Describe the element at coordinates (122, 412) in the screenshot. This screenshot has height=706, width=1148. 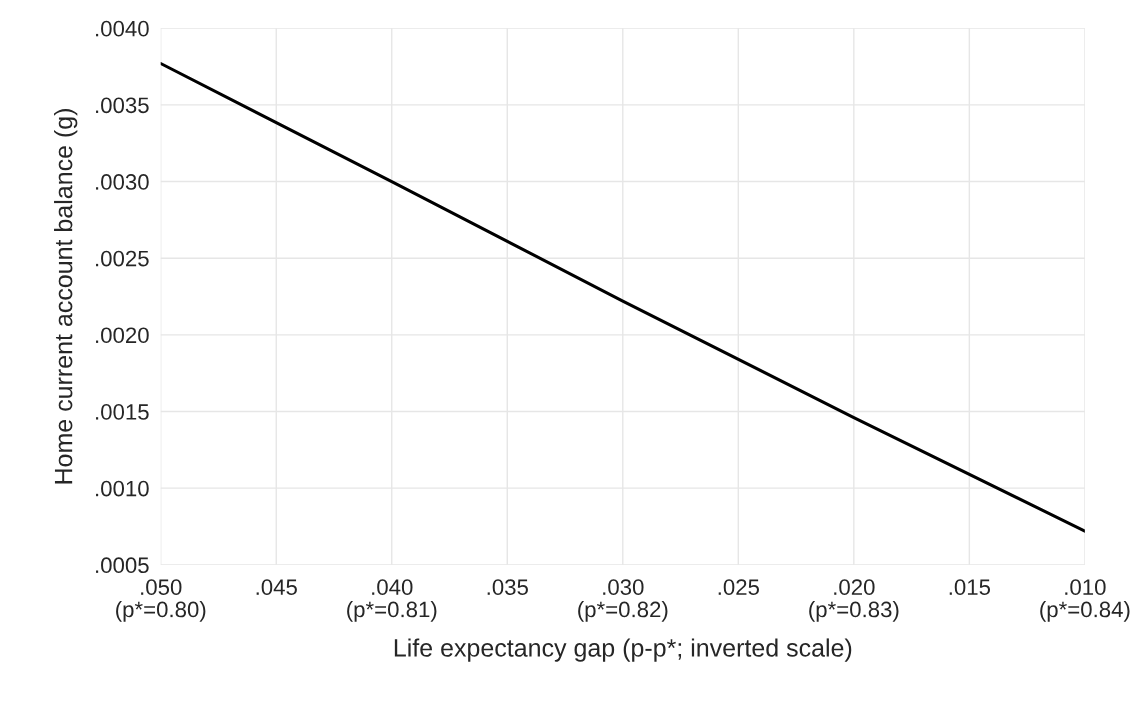
I see `y-tick-label: .0015` at that location.